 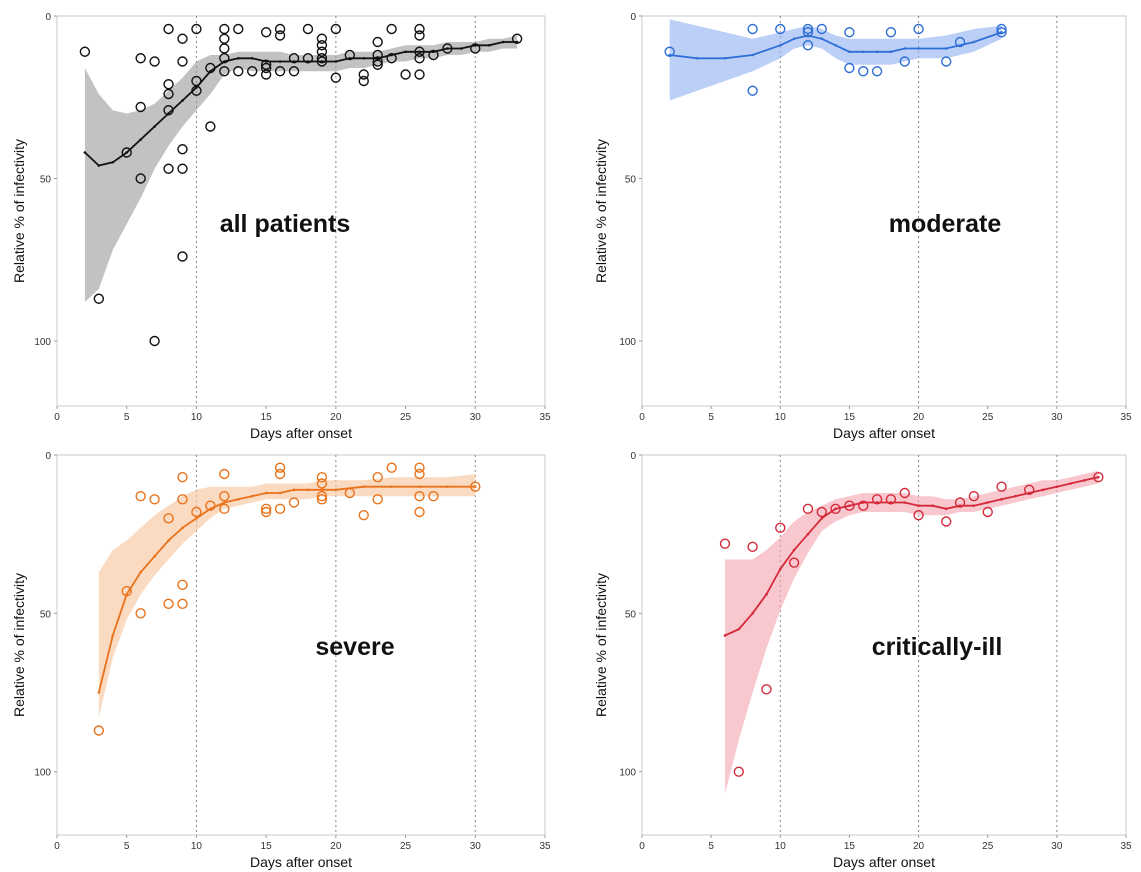 I want to click on x-tick-label: 30, so click(x=1057, y=846).